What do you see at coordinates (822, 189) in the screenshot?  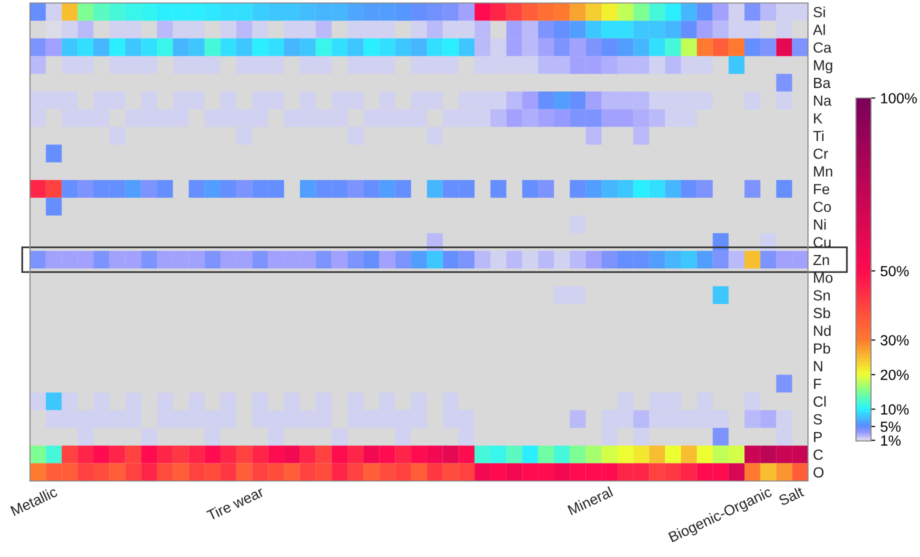 I see `y-tick-label: Fe` at bounding box center [822, 189].